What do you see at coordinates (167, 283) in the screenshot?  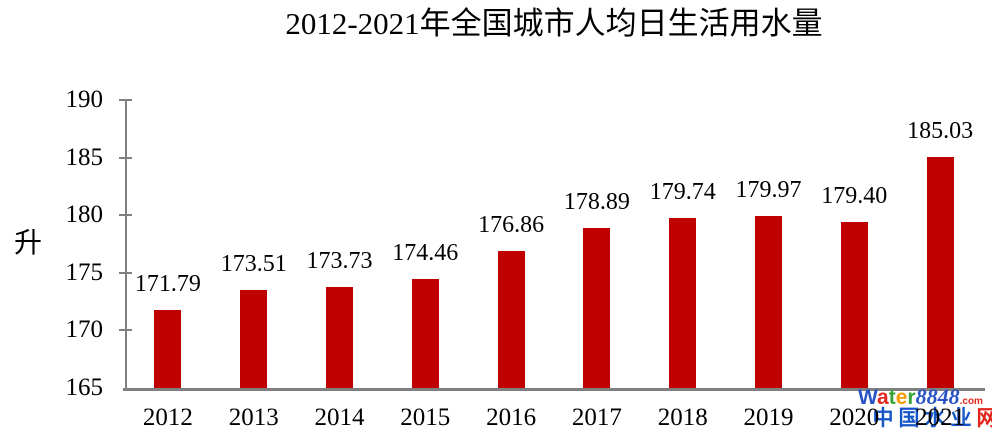 I see `bar-value-label: 171.79` at bounding box center [167, 283].